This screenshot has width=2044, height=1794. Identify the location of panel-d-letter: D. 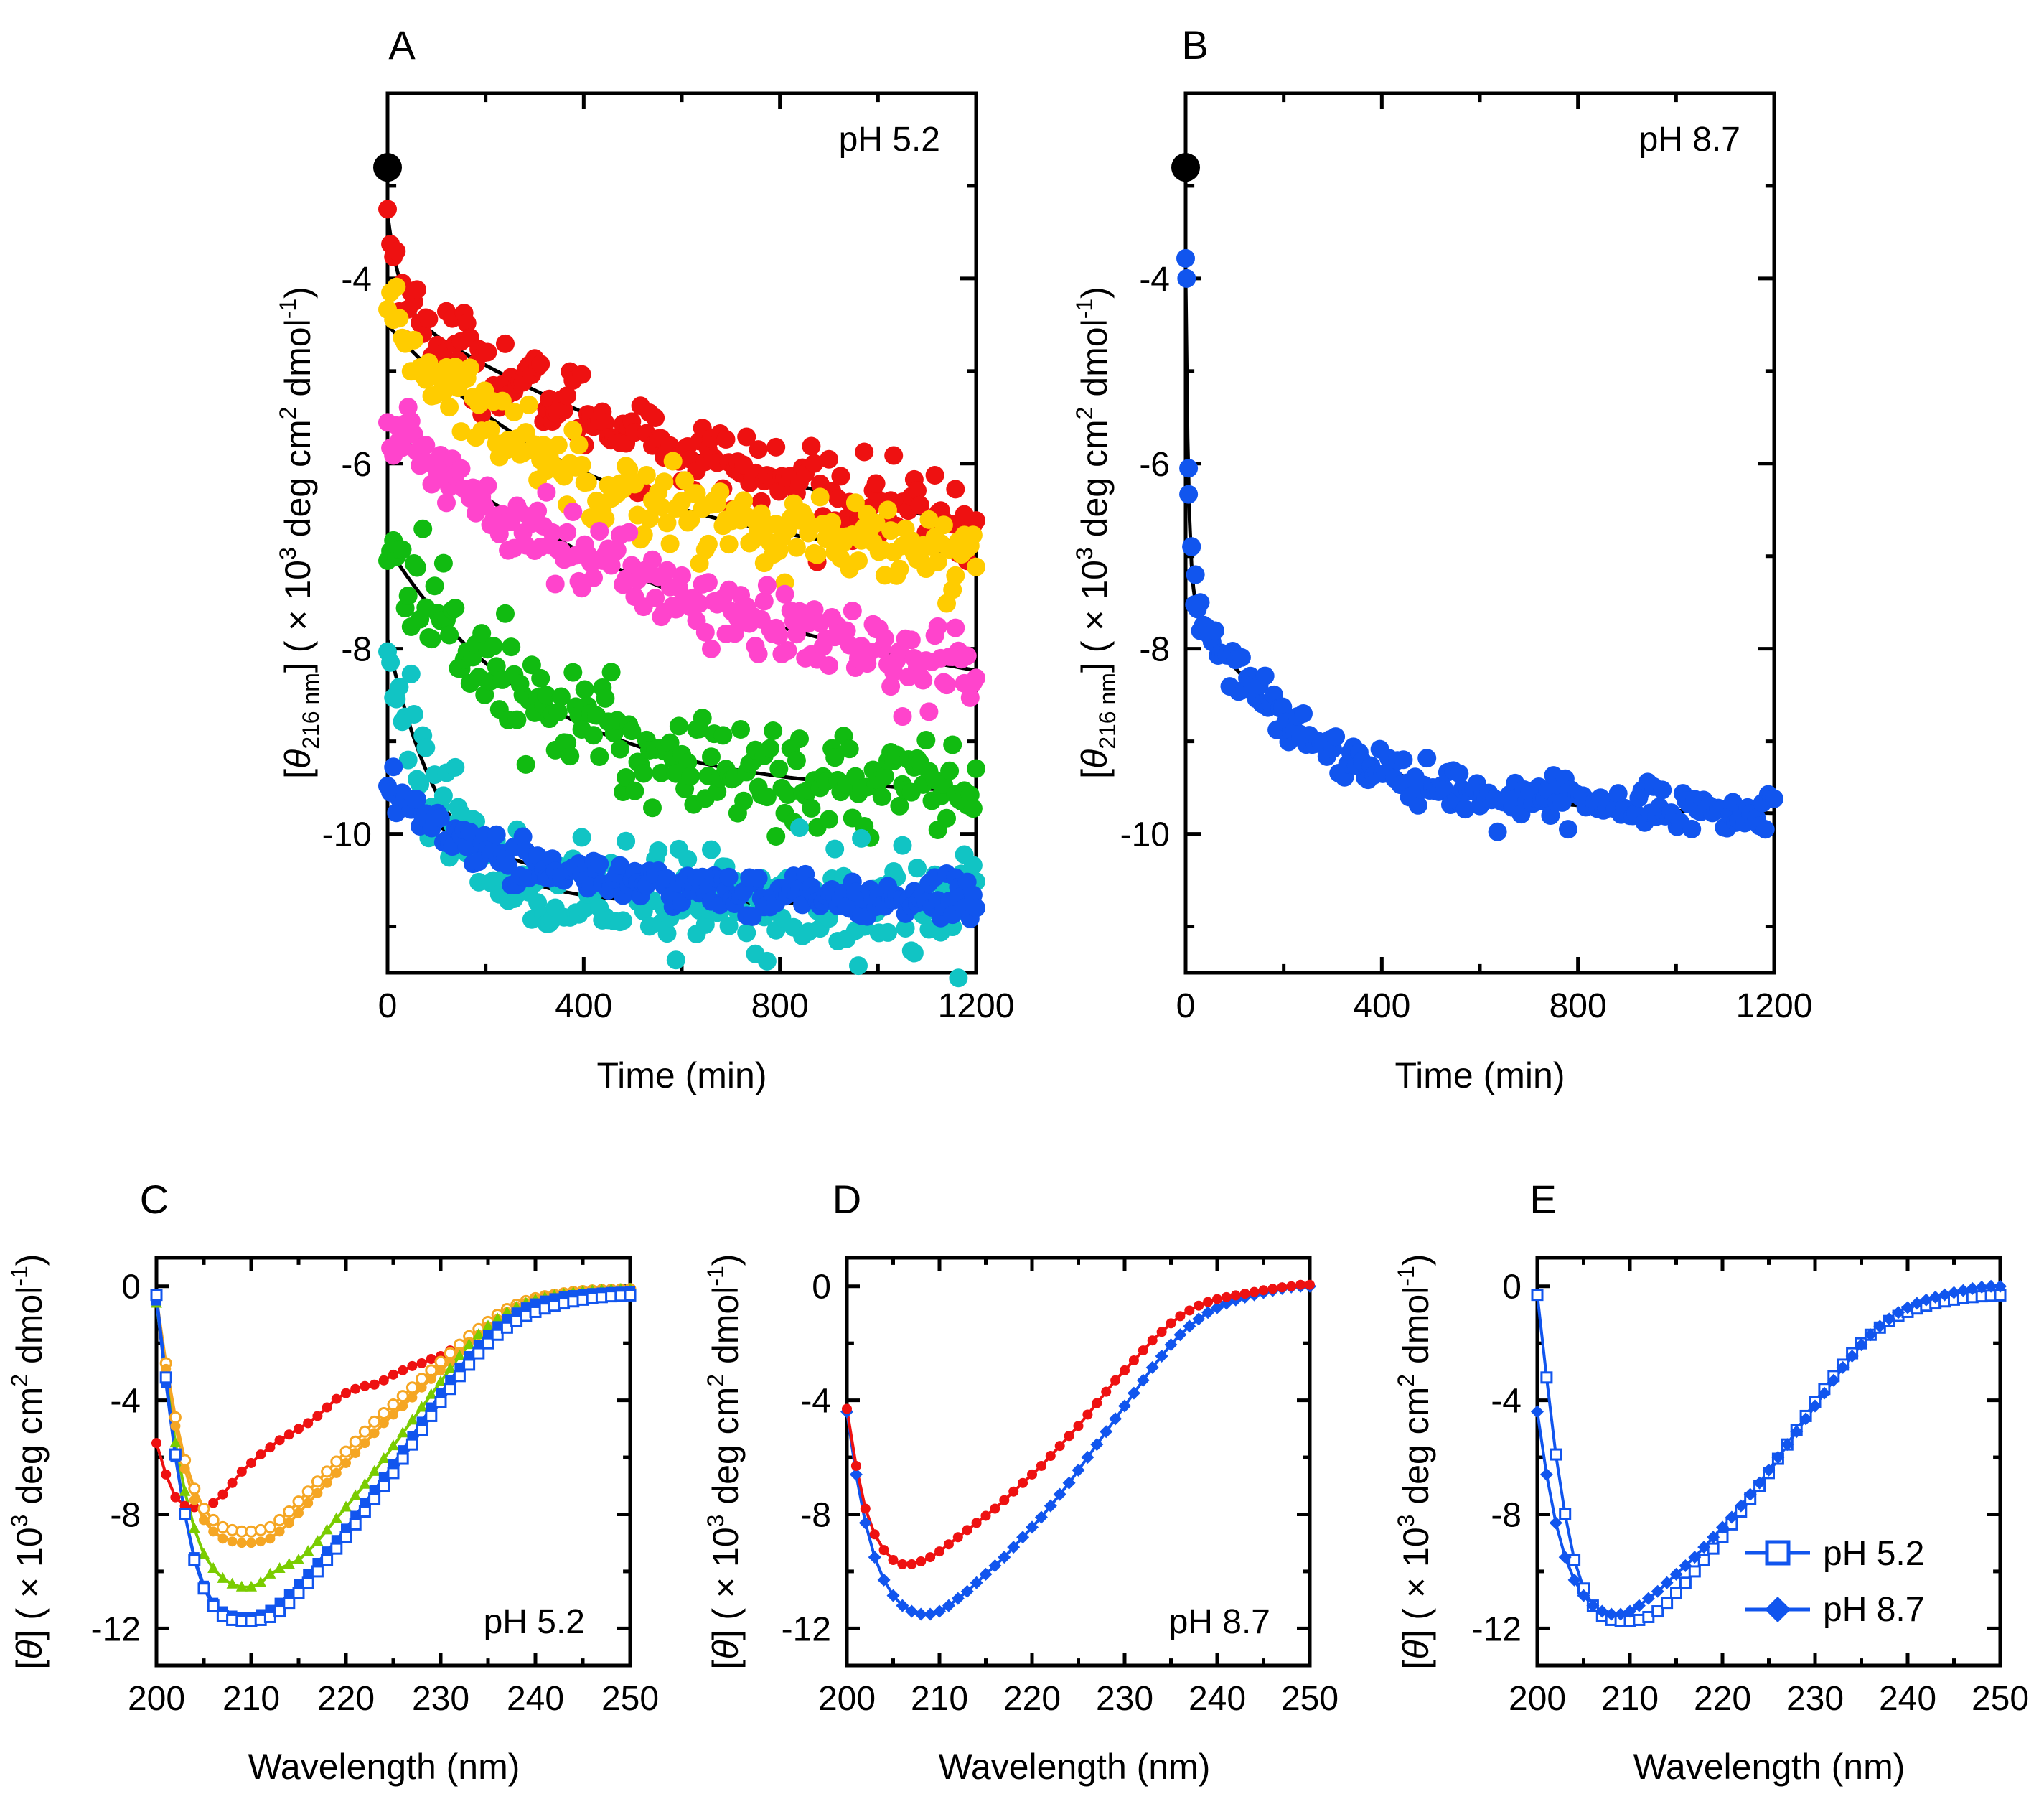
(847, 1199).